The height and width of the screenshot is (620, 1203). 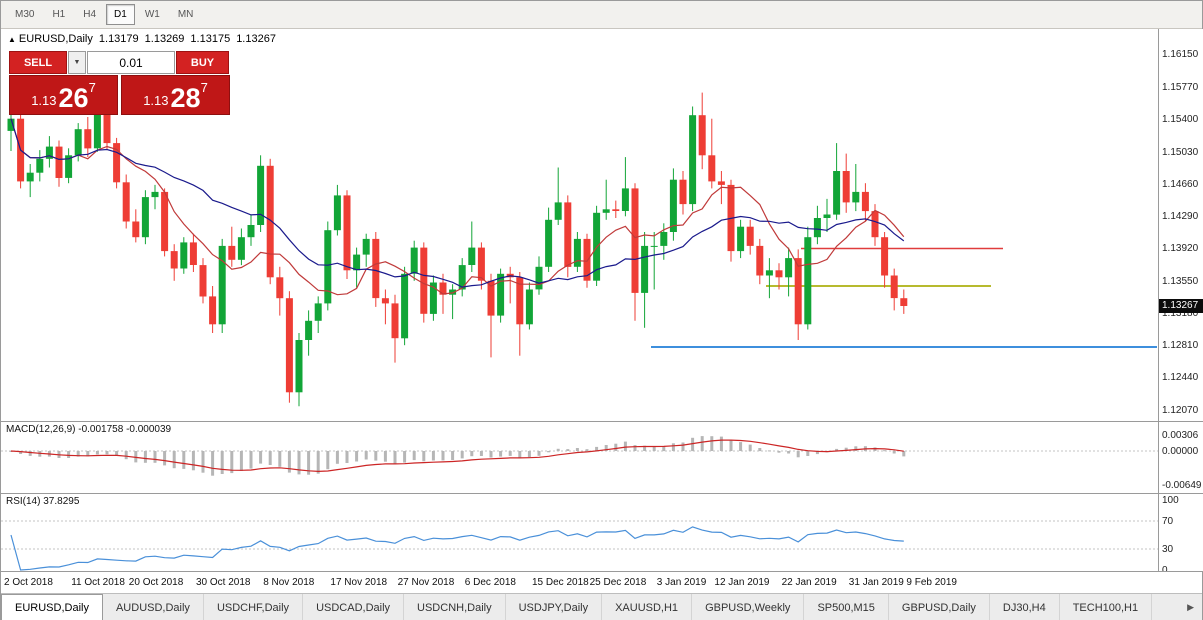 What do you see at coordinates (131, 62) in the screenshot?
I see `volume-input: 0.01` at bounding box center [131, 62].